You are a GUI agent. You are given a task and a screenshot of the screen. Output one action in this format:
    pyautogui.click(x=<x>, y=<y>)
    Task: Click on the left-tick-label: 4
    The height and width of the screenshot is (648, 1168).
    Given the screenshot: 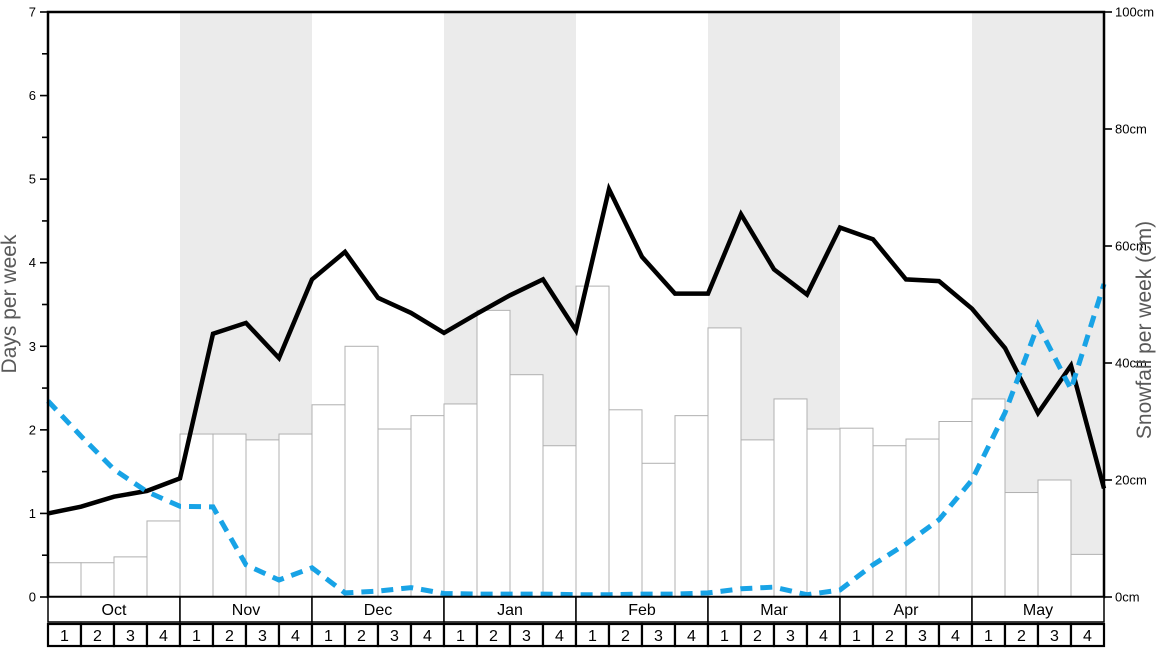 What is the action you would take?
    pyautogui.click(x=32, y=262)
    